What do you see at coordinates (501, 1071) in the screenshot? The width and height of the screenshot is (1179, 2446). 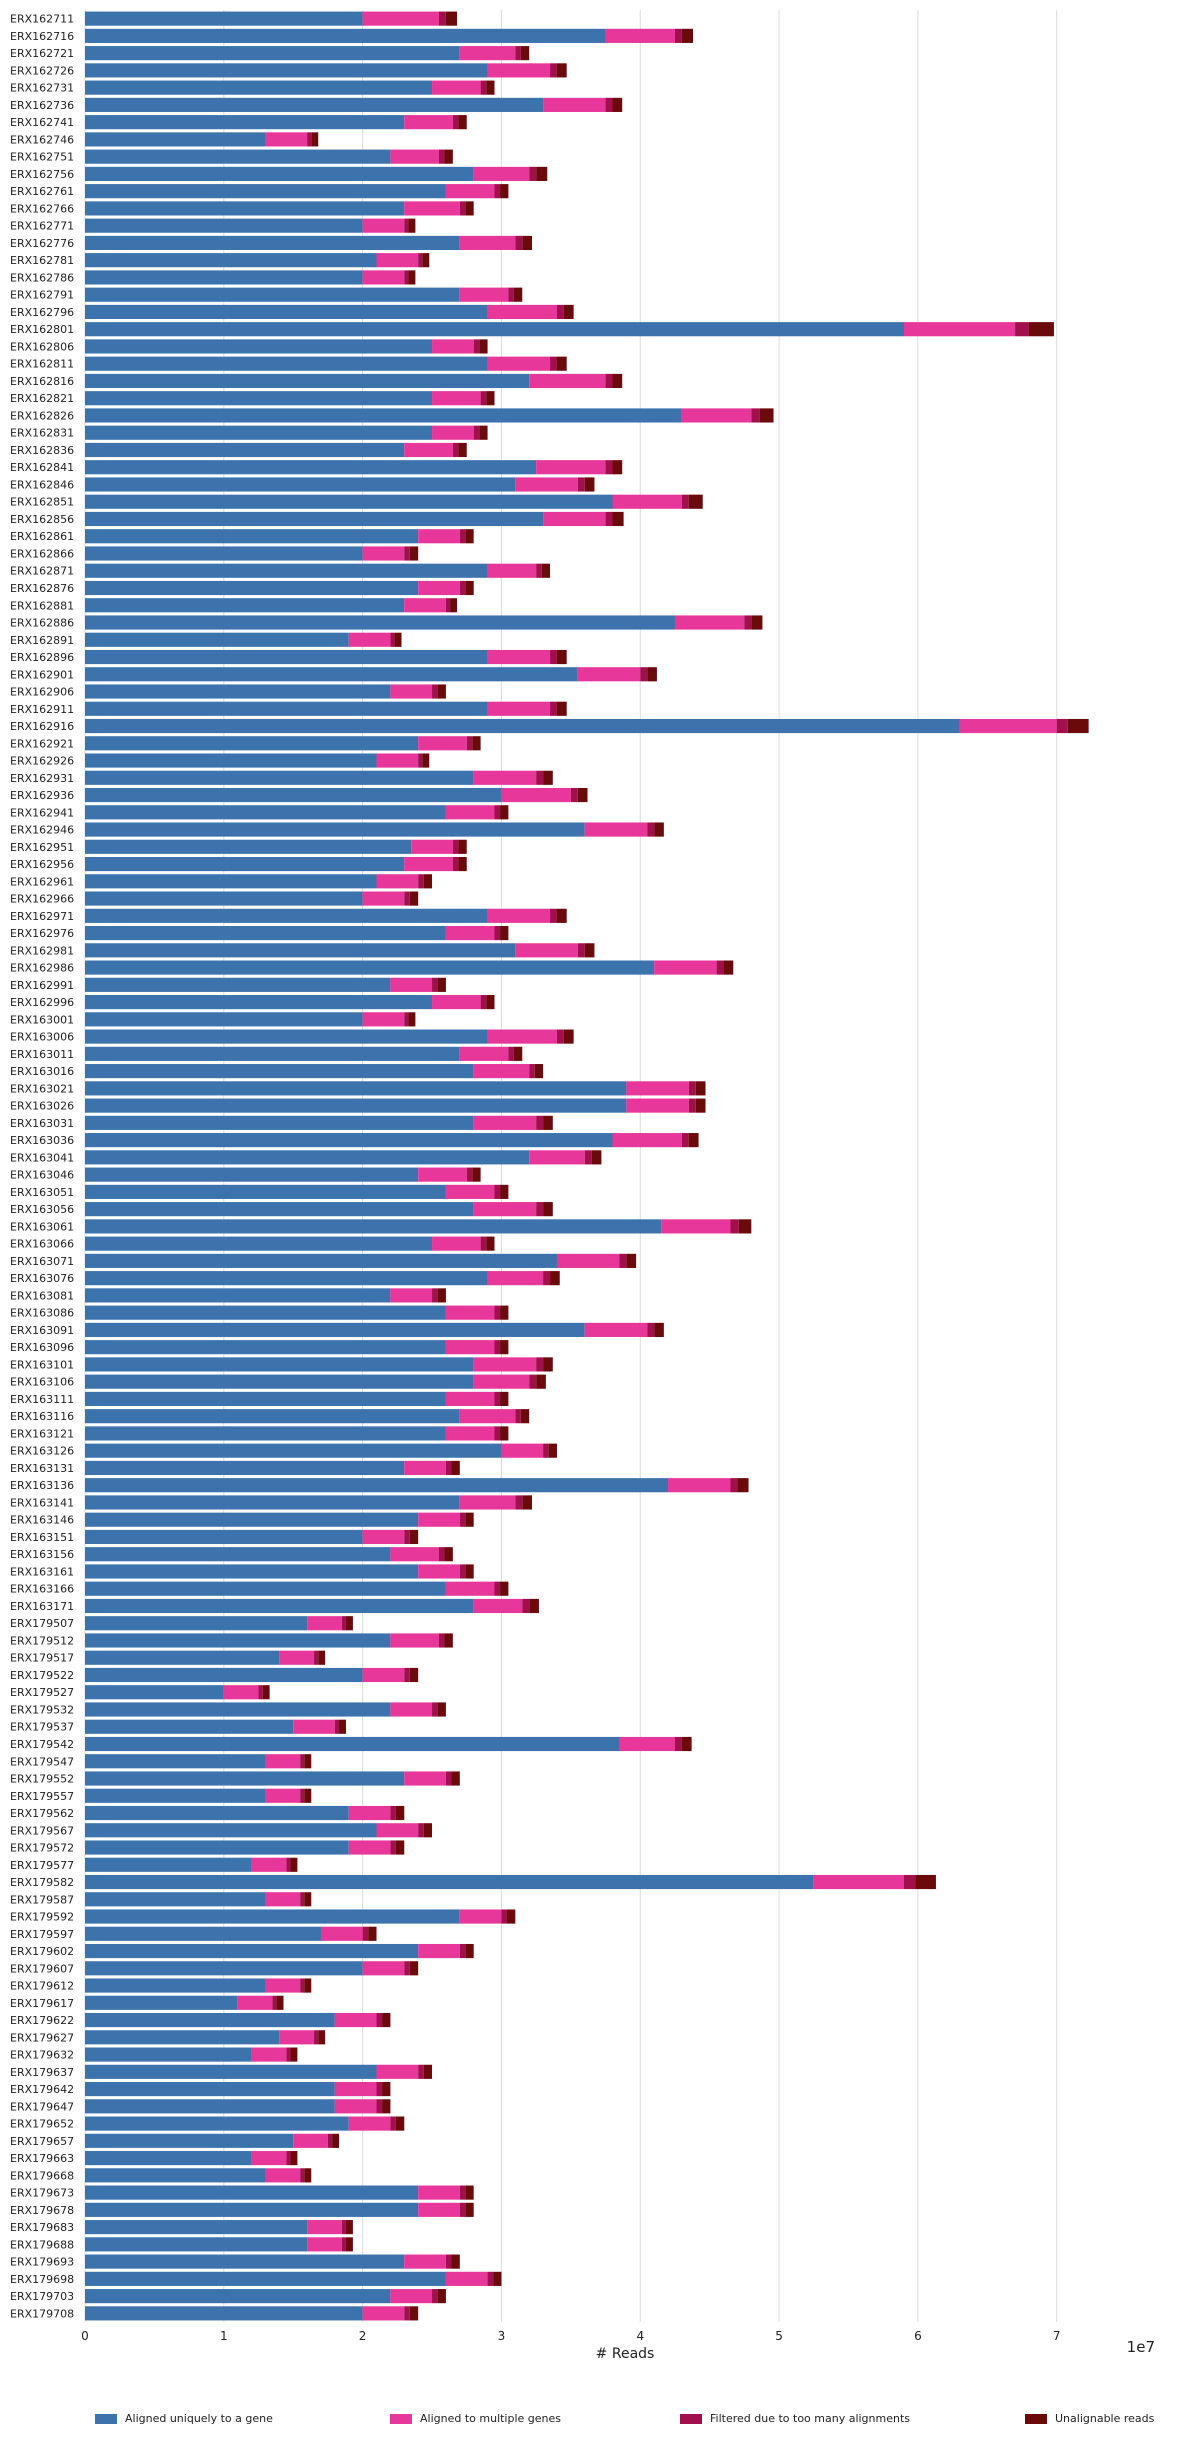 I see `bar-segment-ERX163016-s1` at bounding box center [501, 1071].